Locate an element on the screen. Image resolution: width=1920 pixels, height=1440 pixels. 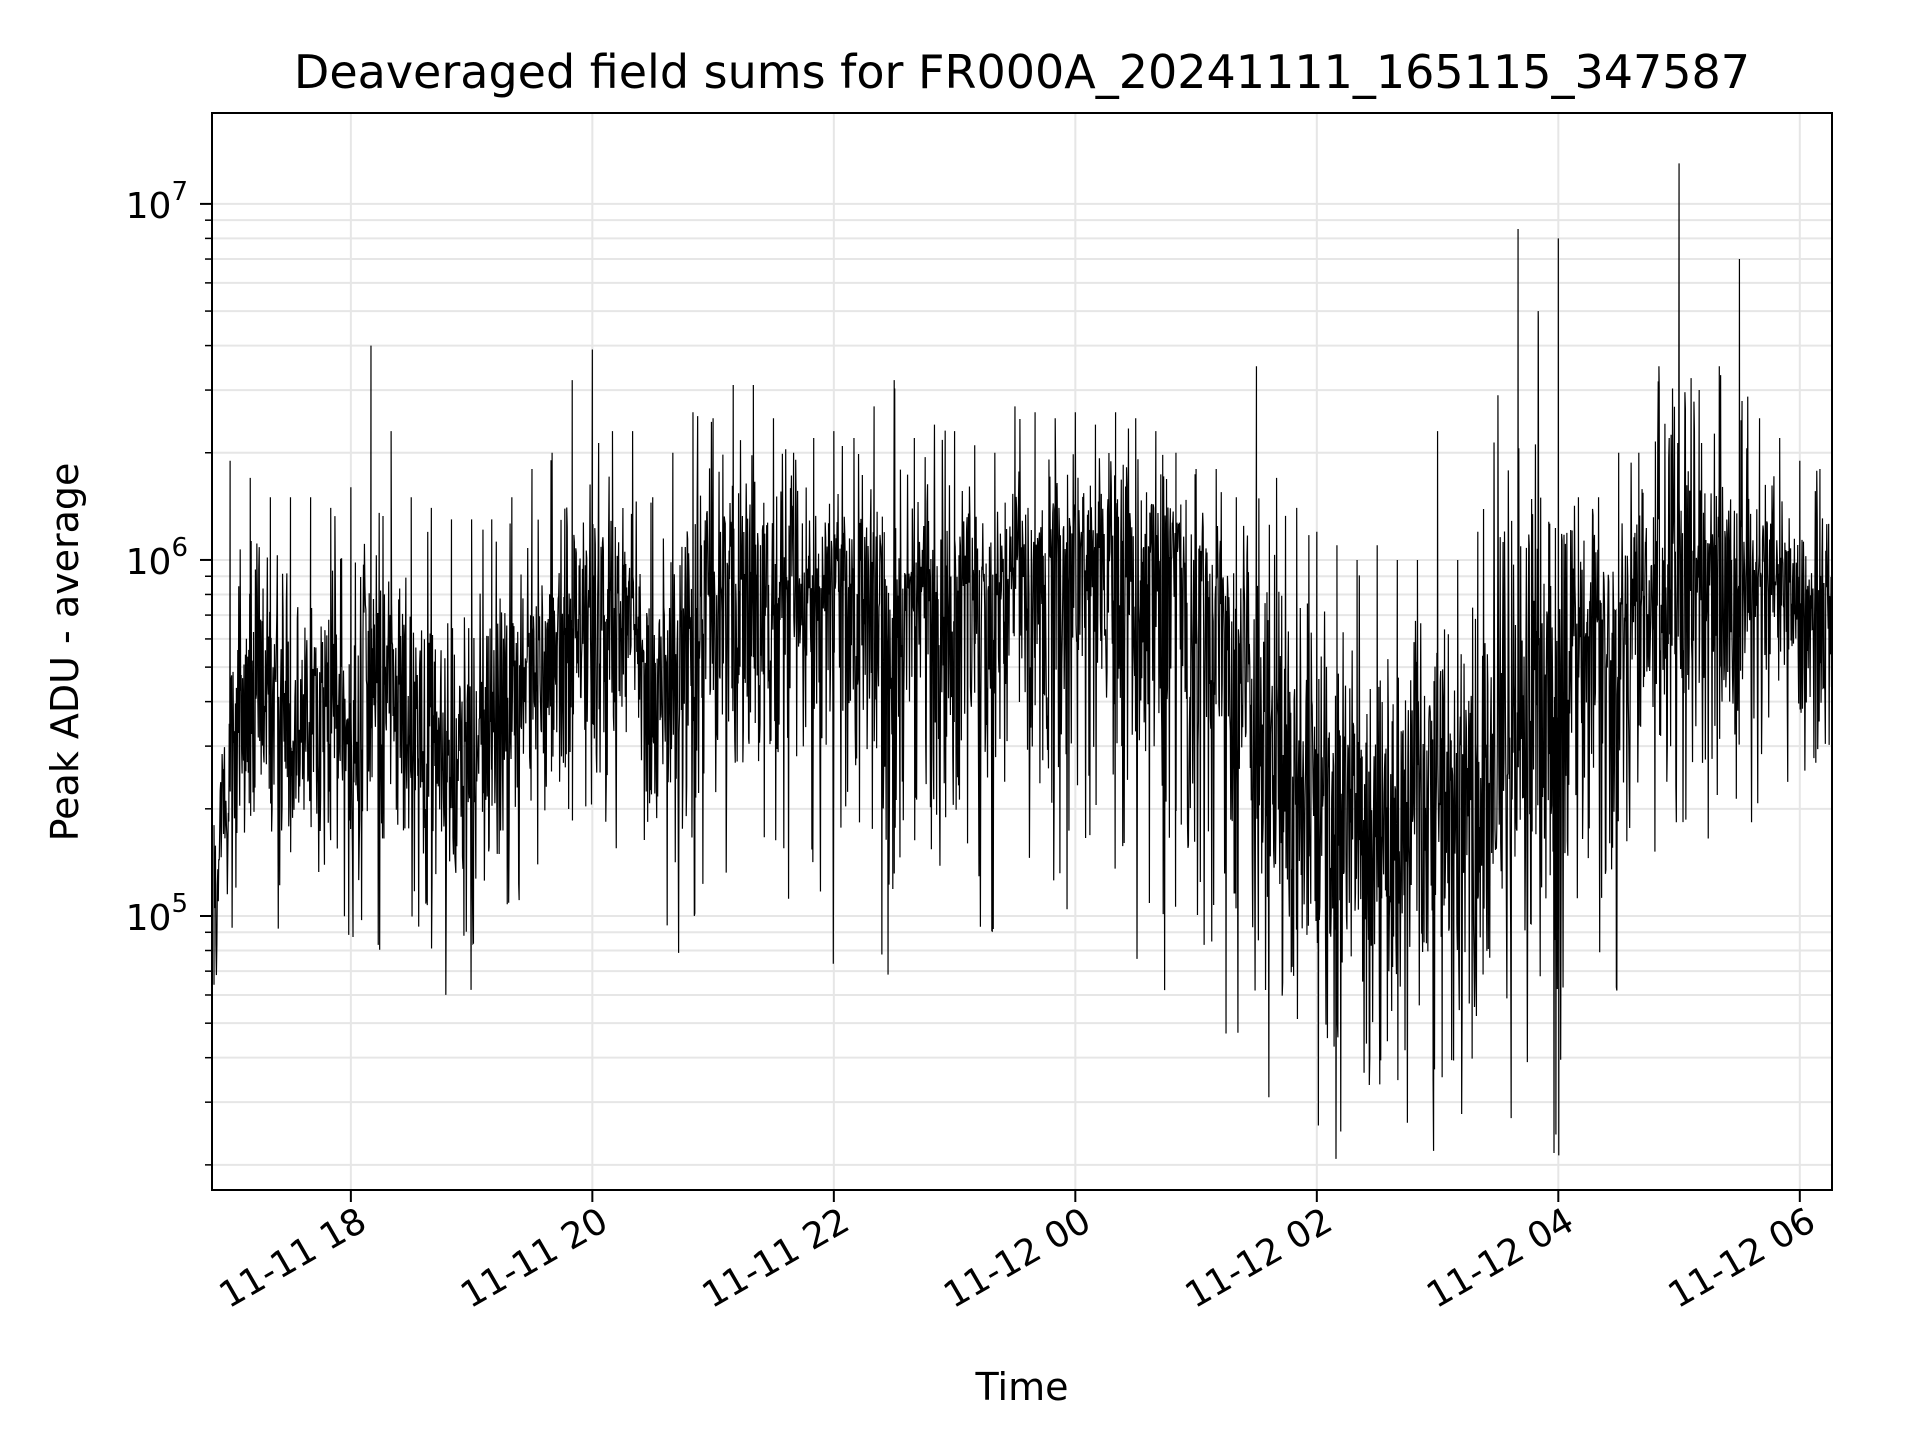
x-tick-label: 11-12 02 is located at coordinates (1259, 1258).